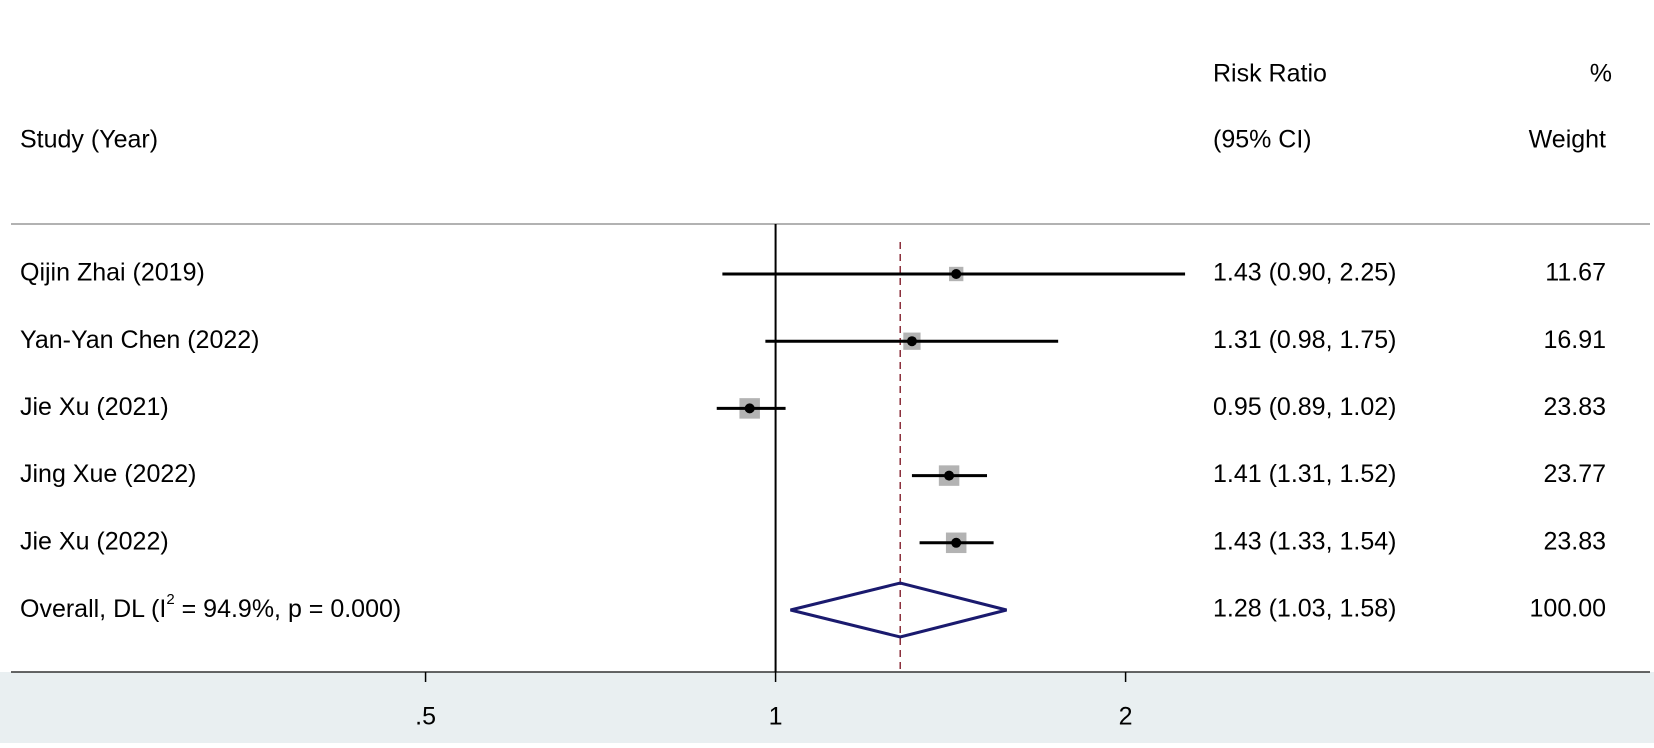 The image size is (1654, 748). Describe the element at coordinates (112, 273) in the screenshot. I see `study-label: Qijin Zhai (2019)` at that location.